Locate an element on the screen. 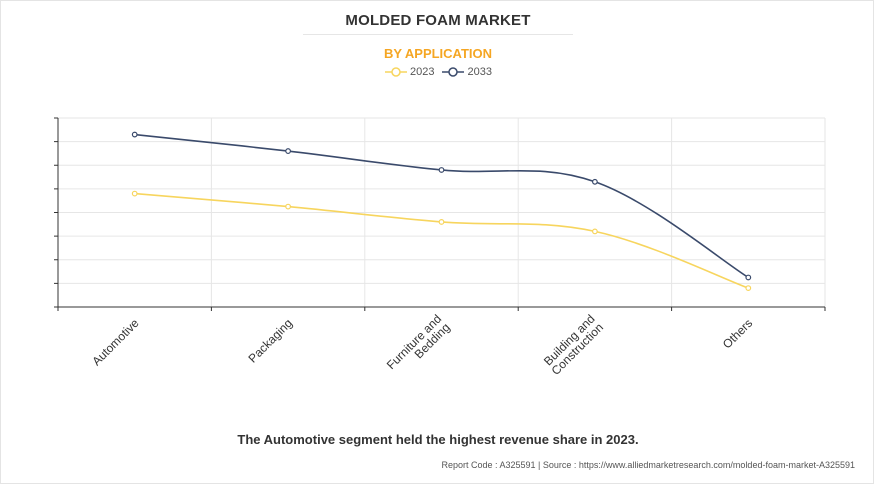 The image size is (874, 484). x-tick-label: Packaging is located at coordinates (271, 341).